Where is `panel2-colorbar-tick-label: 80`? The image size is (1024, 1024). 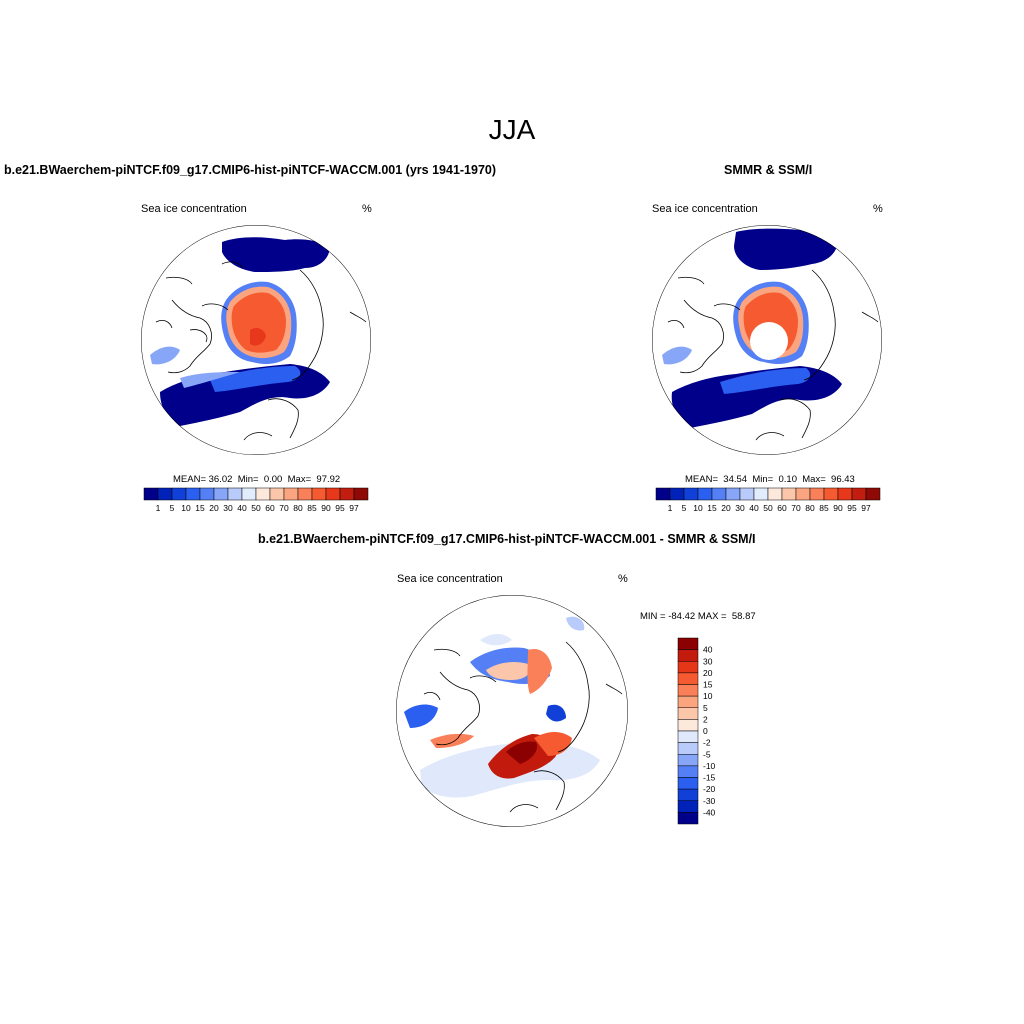 panel2-colorbar-tick-label: 80 is located at coordinates (810, 508).